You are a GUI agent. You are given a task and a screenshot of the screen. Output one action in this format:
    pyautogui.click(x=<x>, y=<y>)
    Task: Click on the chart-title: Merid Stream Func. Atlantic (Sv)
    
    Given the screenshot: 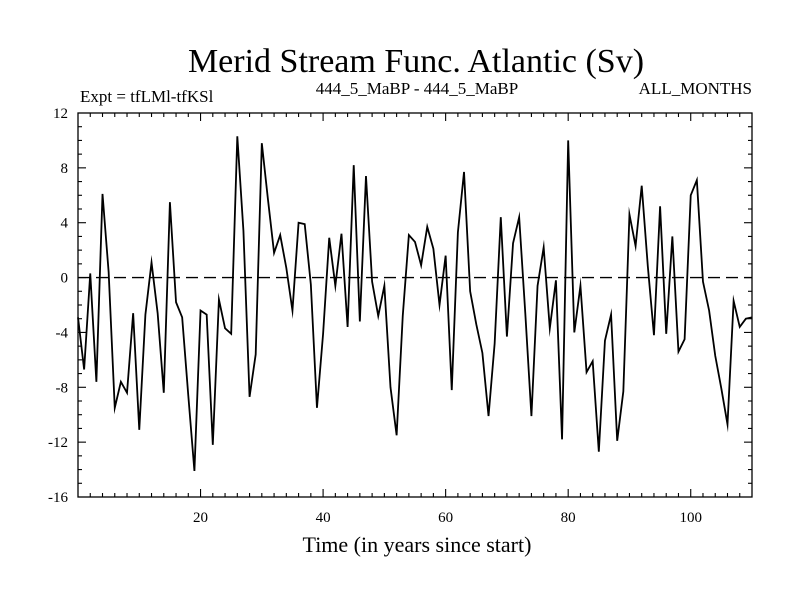 What is the action you would take?
    pyautogui.click(x=416, y=61)
    